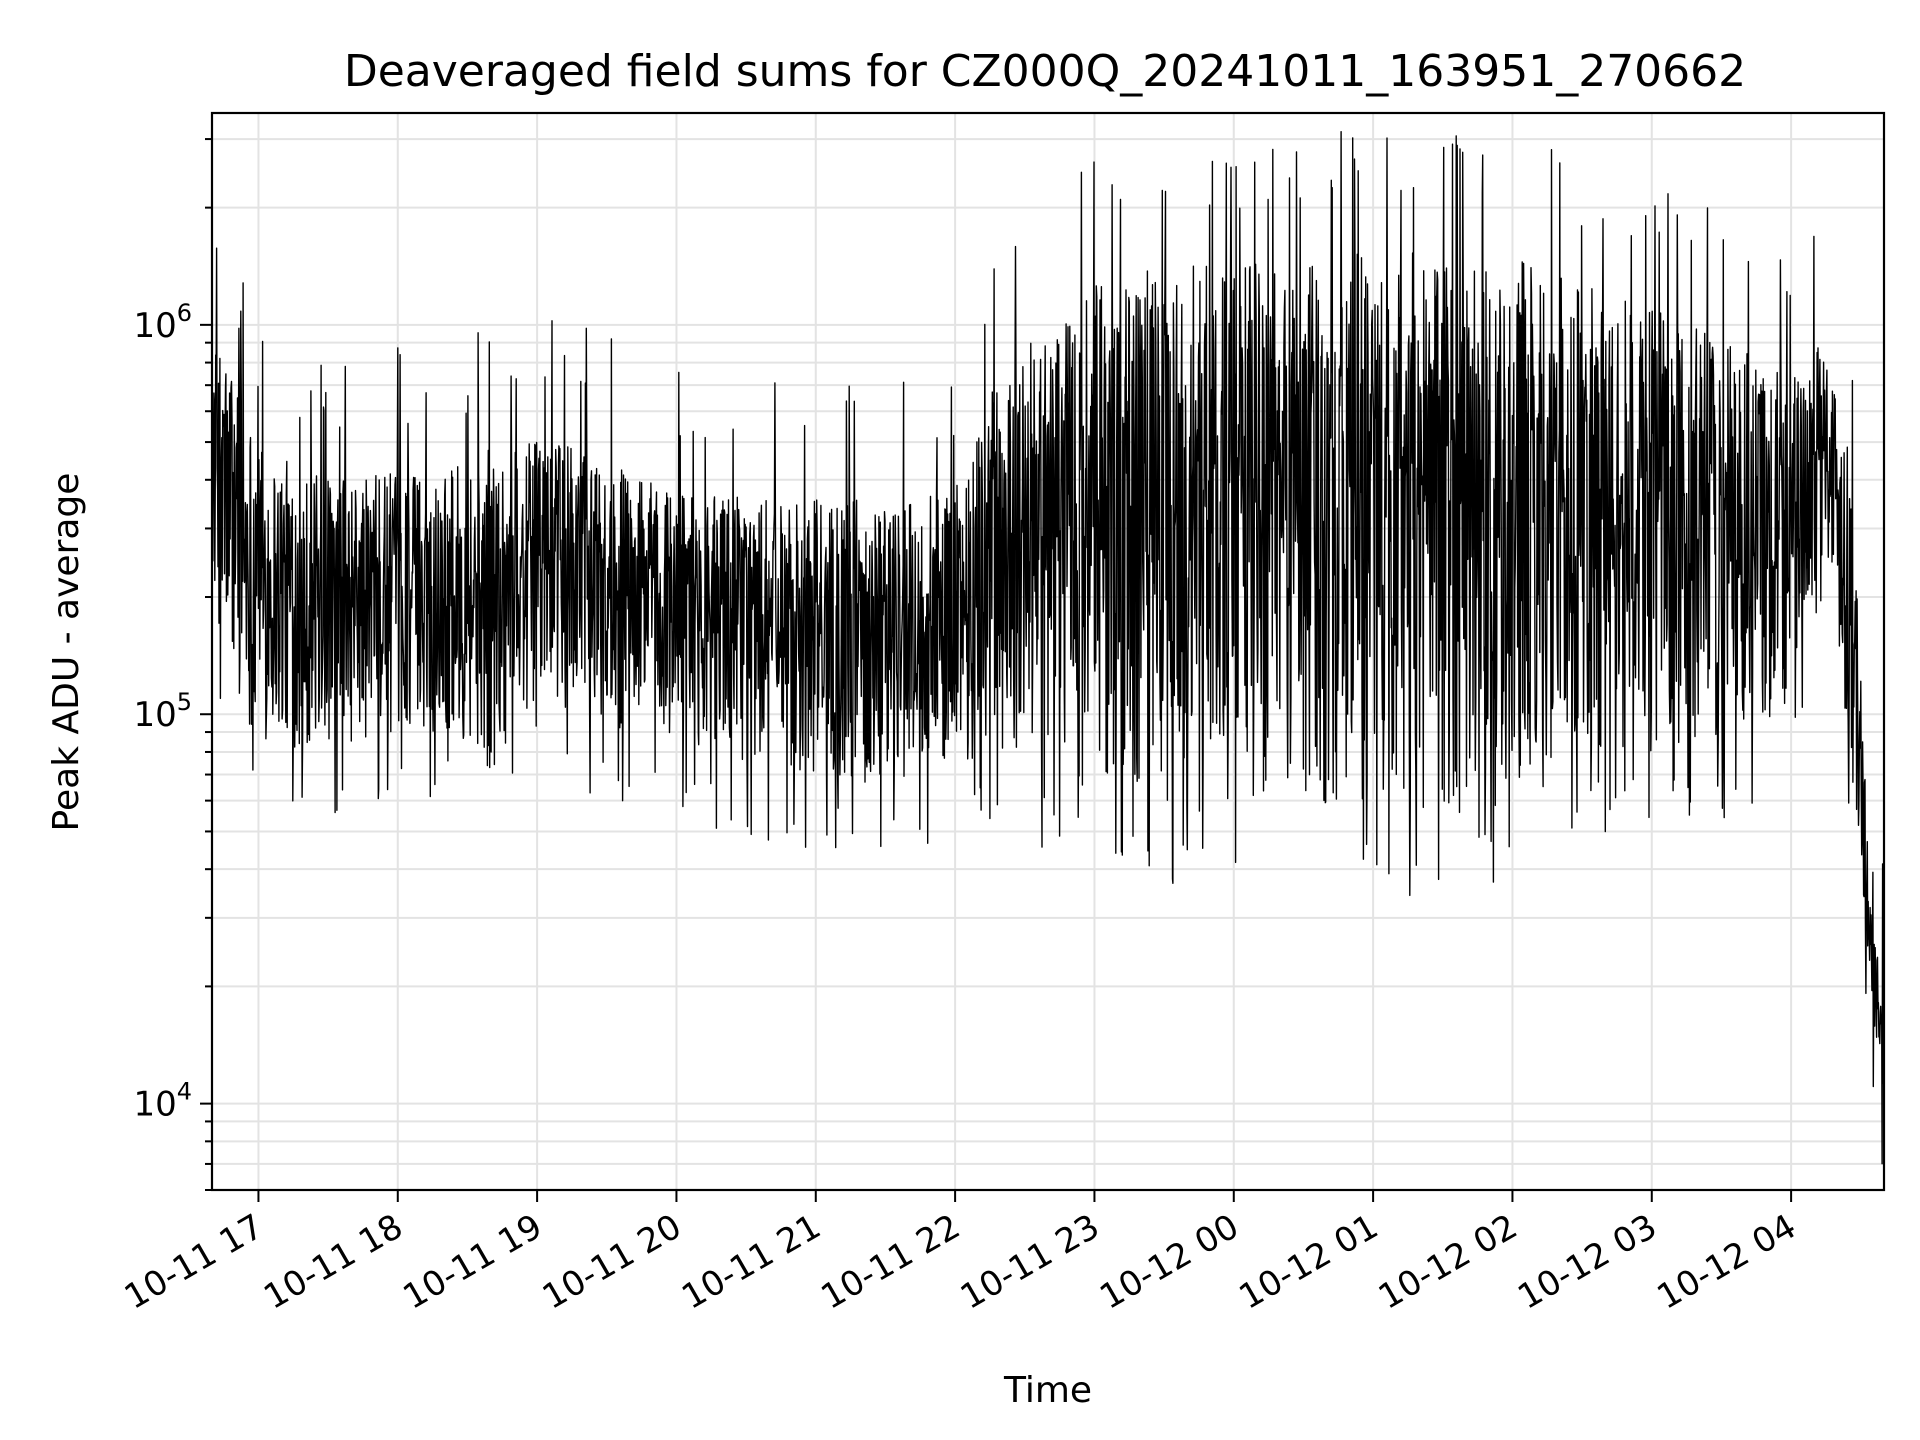  I want to click on x-tick-label: 10-12 04, so click(1727, 1262).